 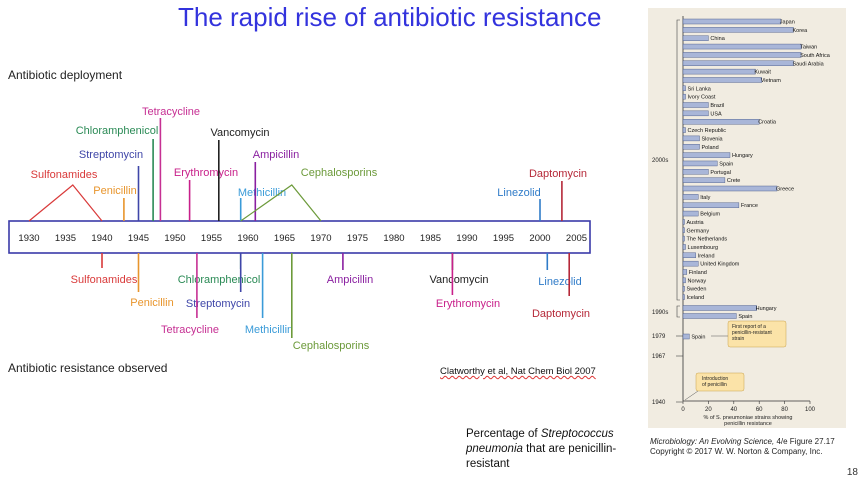 I want to click on timeline-axis-bar, so click(x=299, y=237).